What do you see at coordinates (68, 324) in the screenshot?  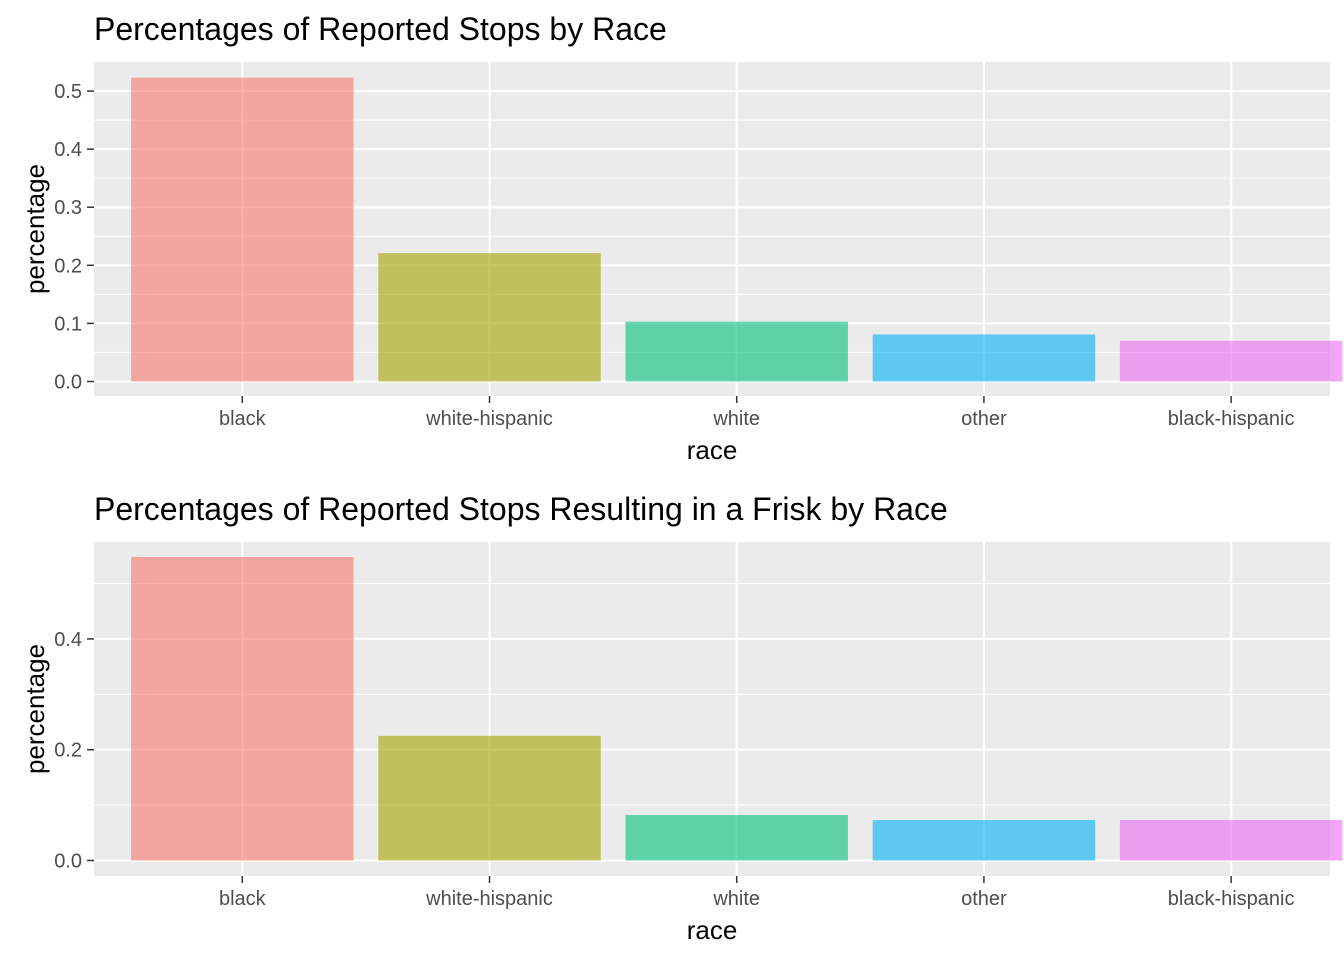 I see `y-tick-label: 0.1` at bounding box center [68, 324].